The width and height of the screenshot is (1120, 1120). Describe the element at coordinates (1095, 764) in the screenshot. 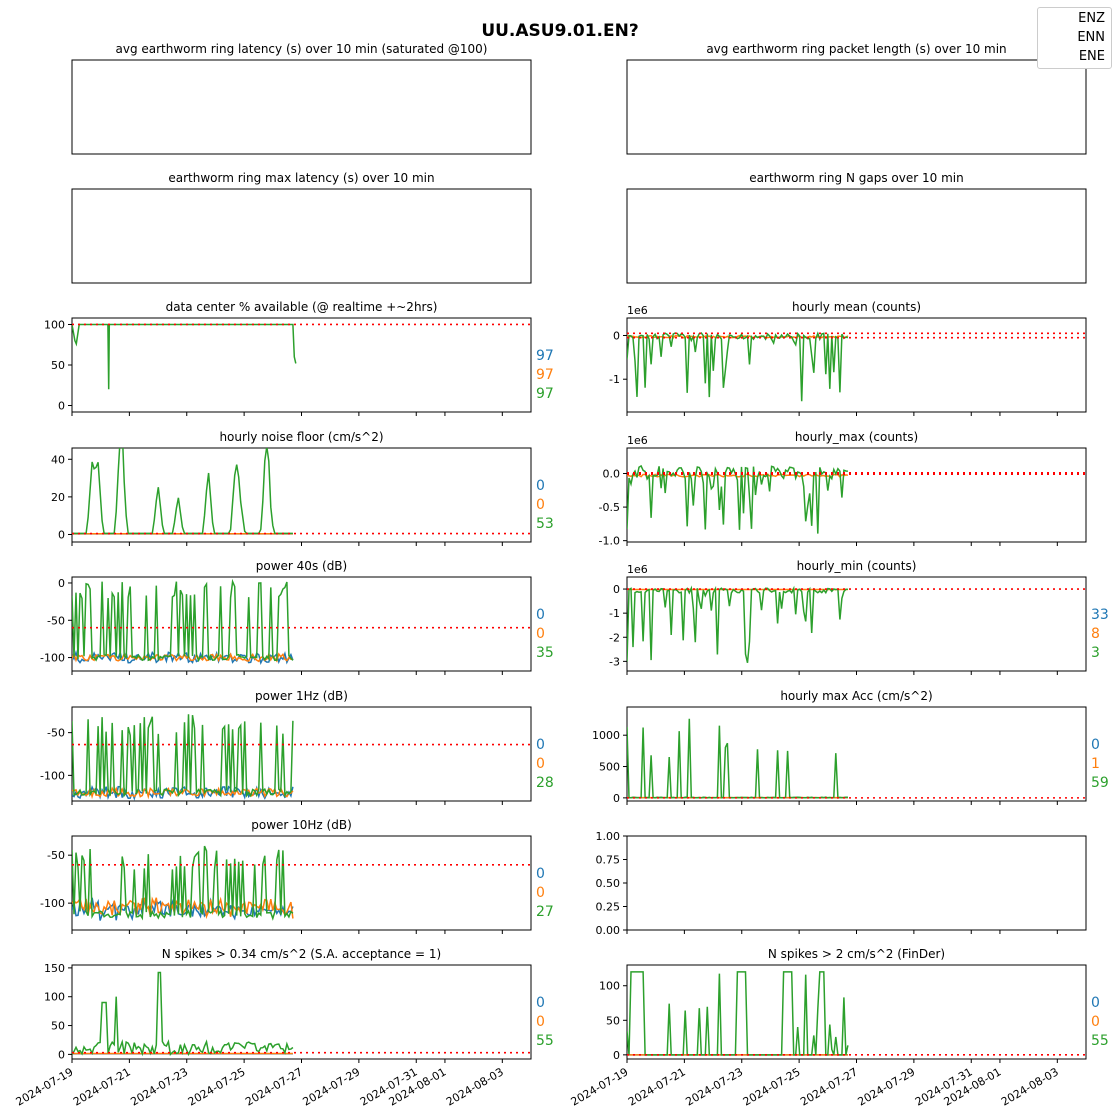

I see `side-value-enn: 1` at that location.